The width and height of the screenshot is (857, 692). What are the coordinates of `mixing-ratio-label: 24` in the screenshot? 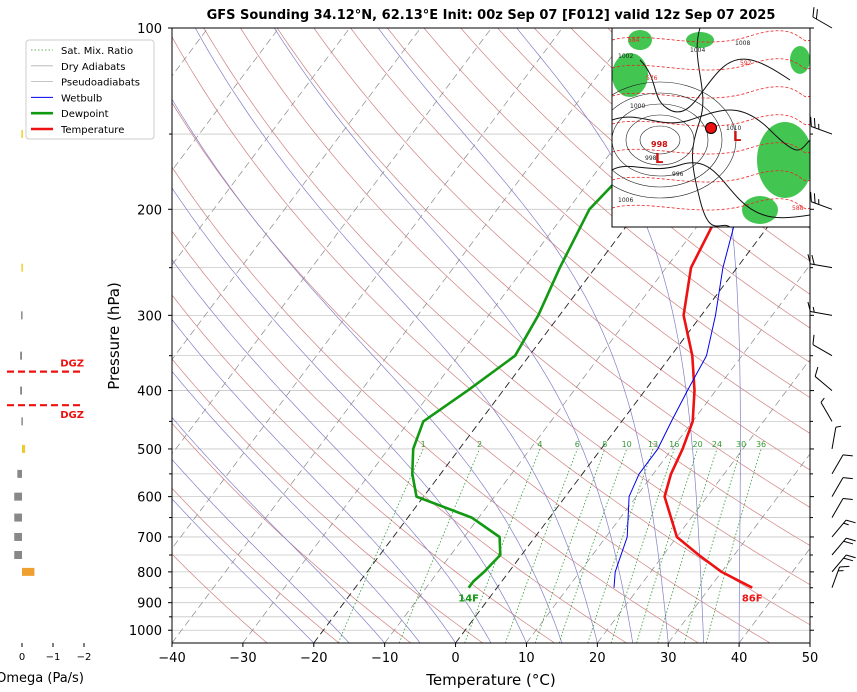 It's located at (717, 444).